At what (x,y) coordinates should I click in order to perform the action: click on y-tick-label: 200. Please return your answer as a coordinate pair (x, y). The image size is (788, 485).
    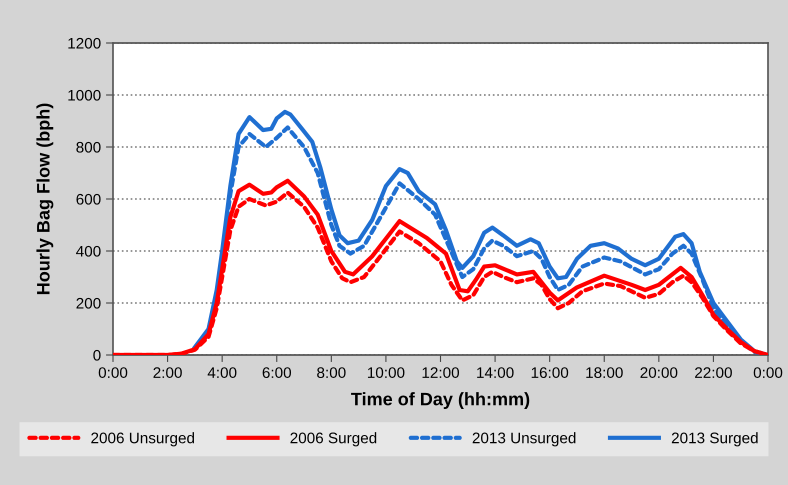
    Looking at the image, I should click on (88, 303).